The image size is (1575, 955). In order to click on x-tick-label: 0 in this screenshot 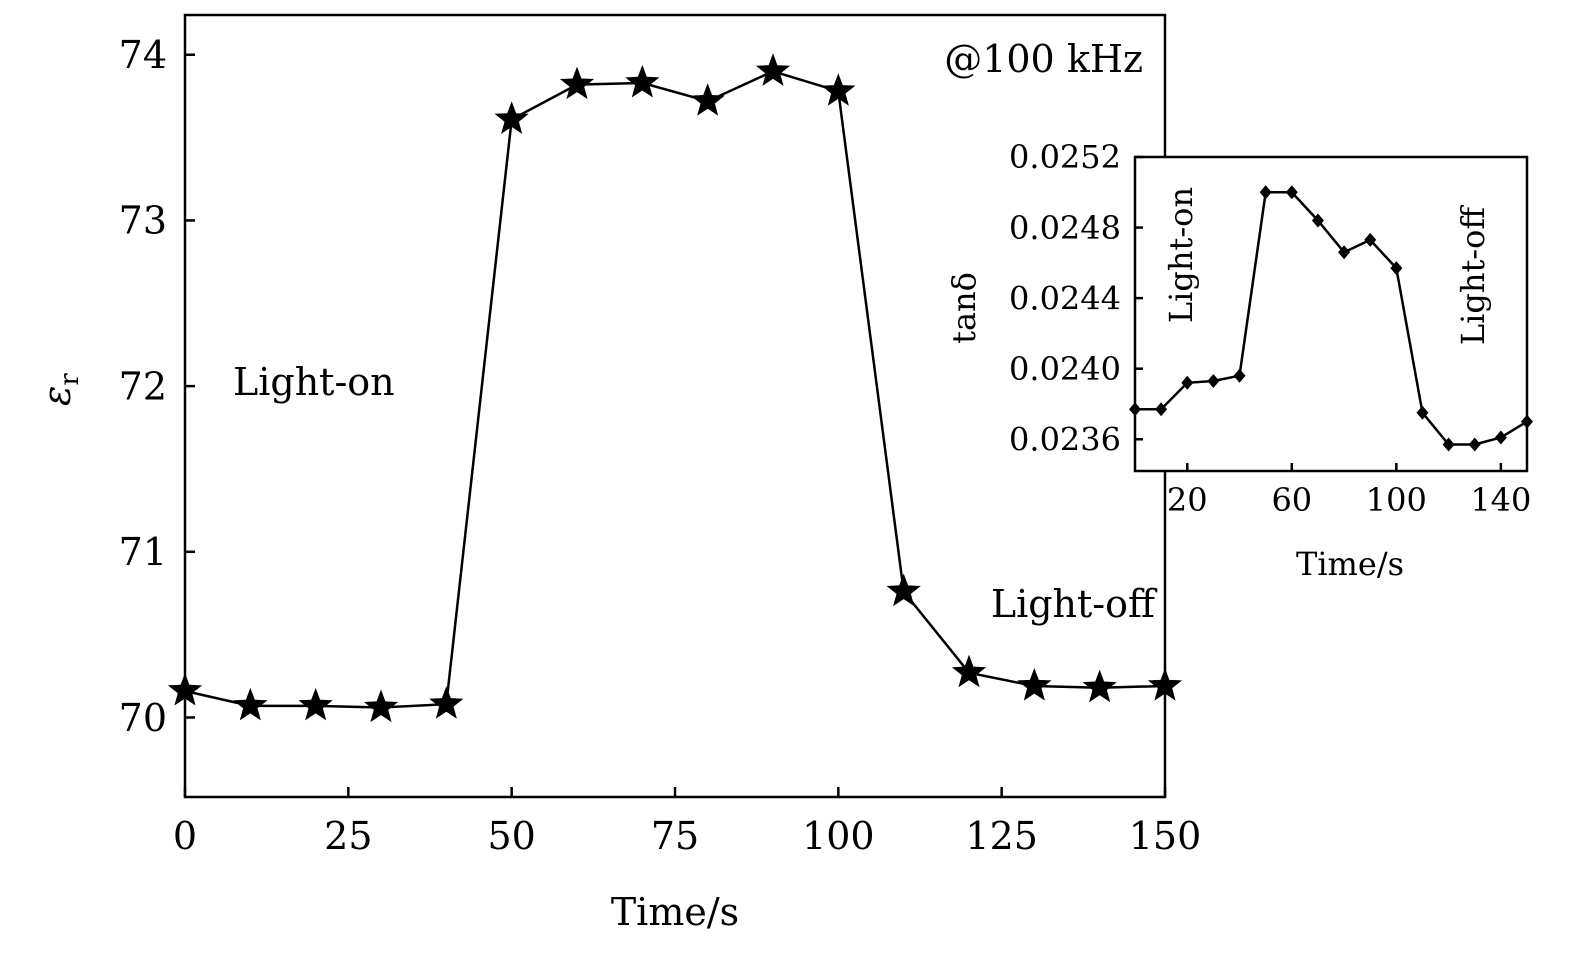, I will do `click(185, 836)`.